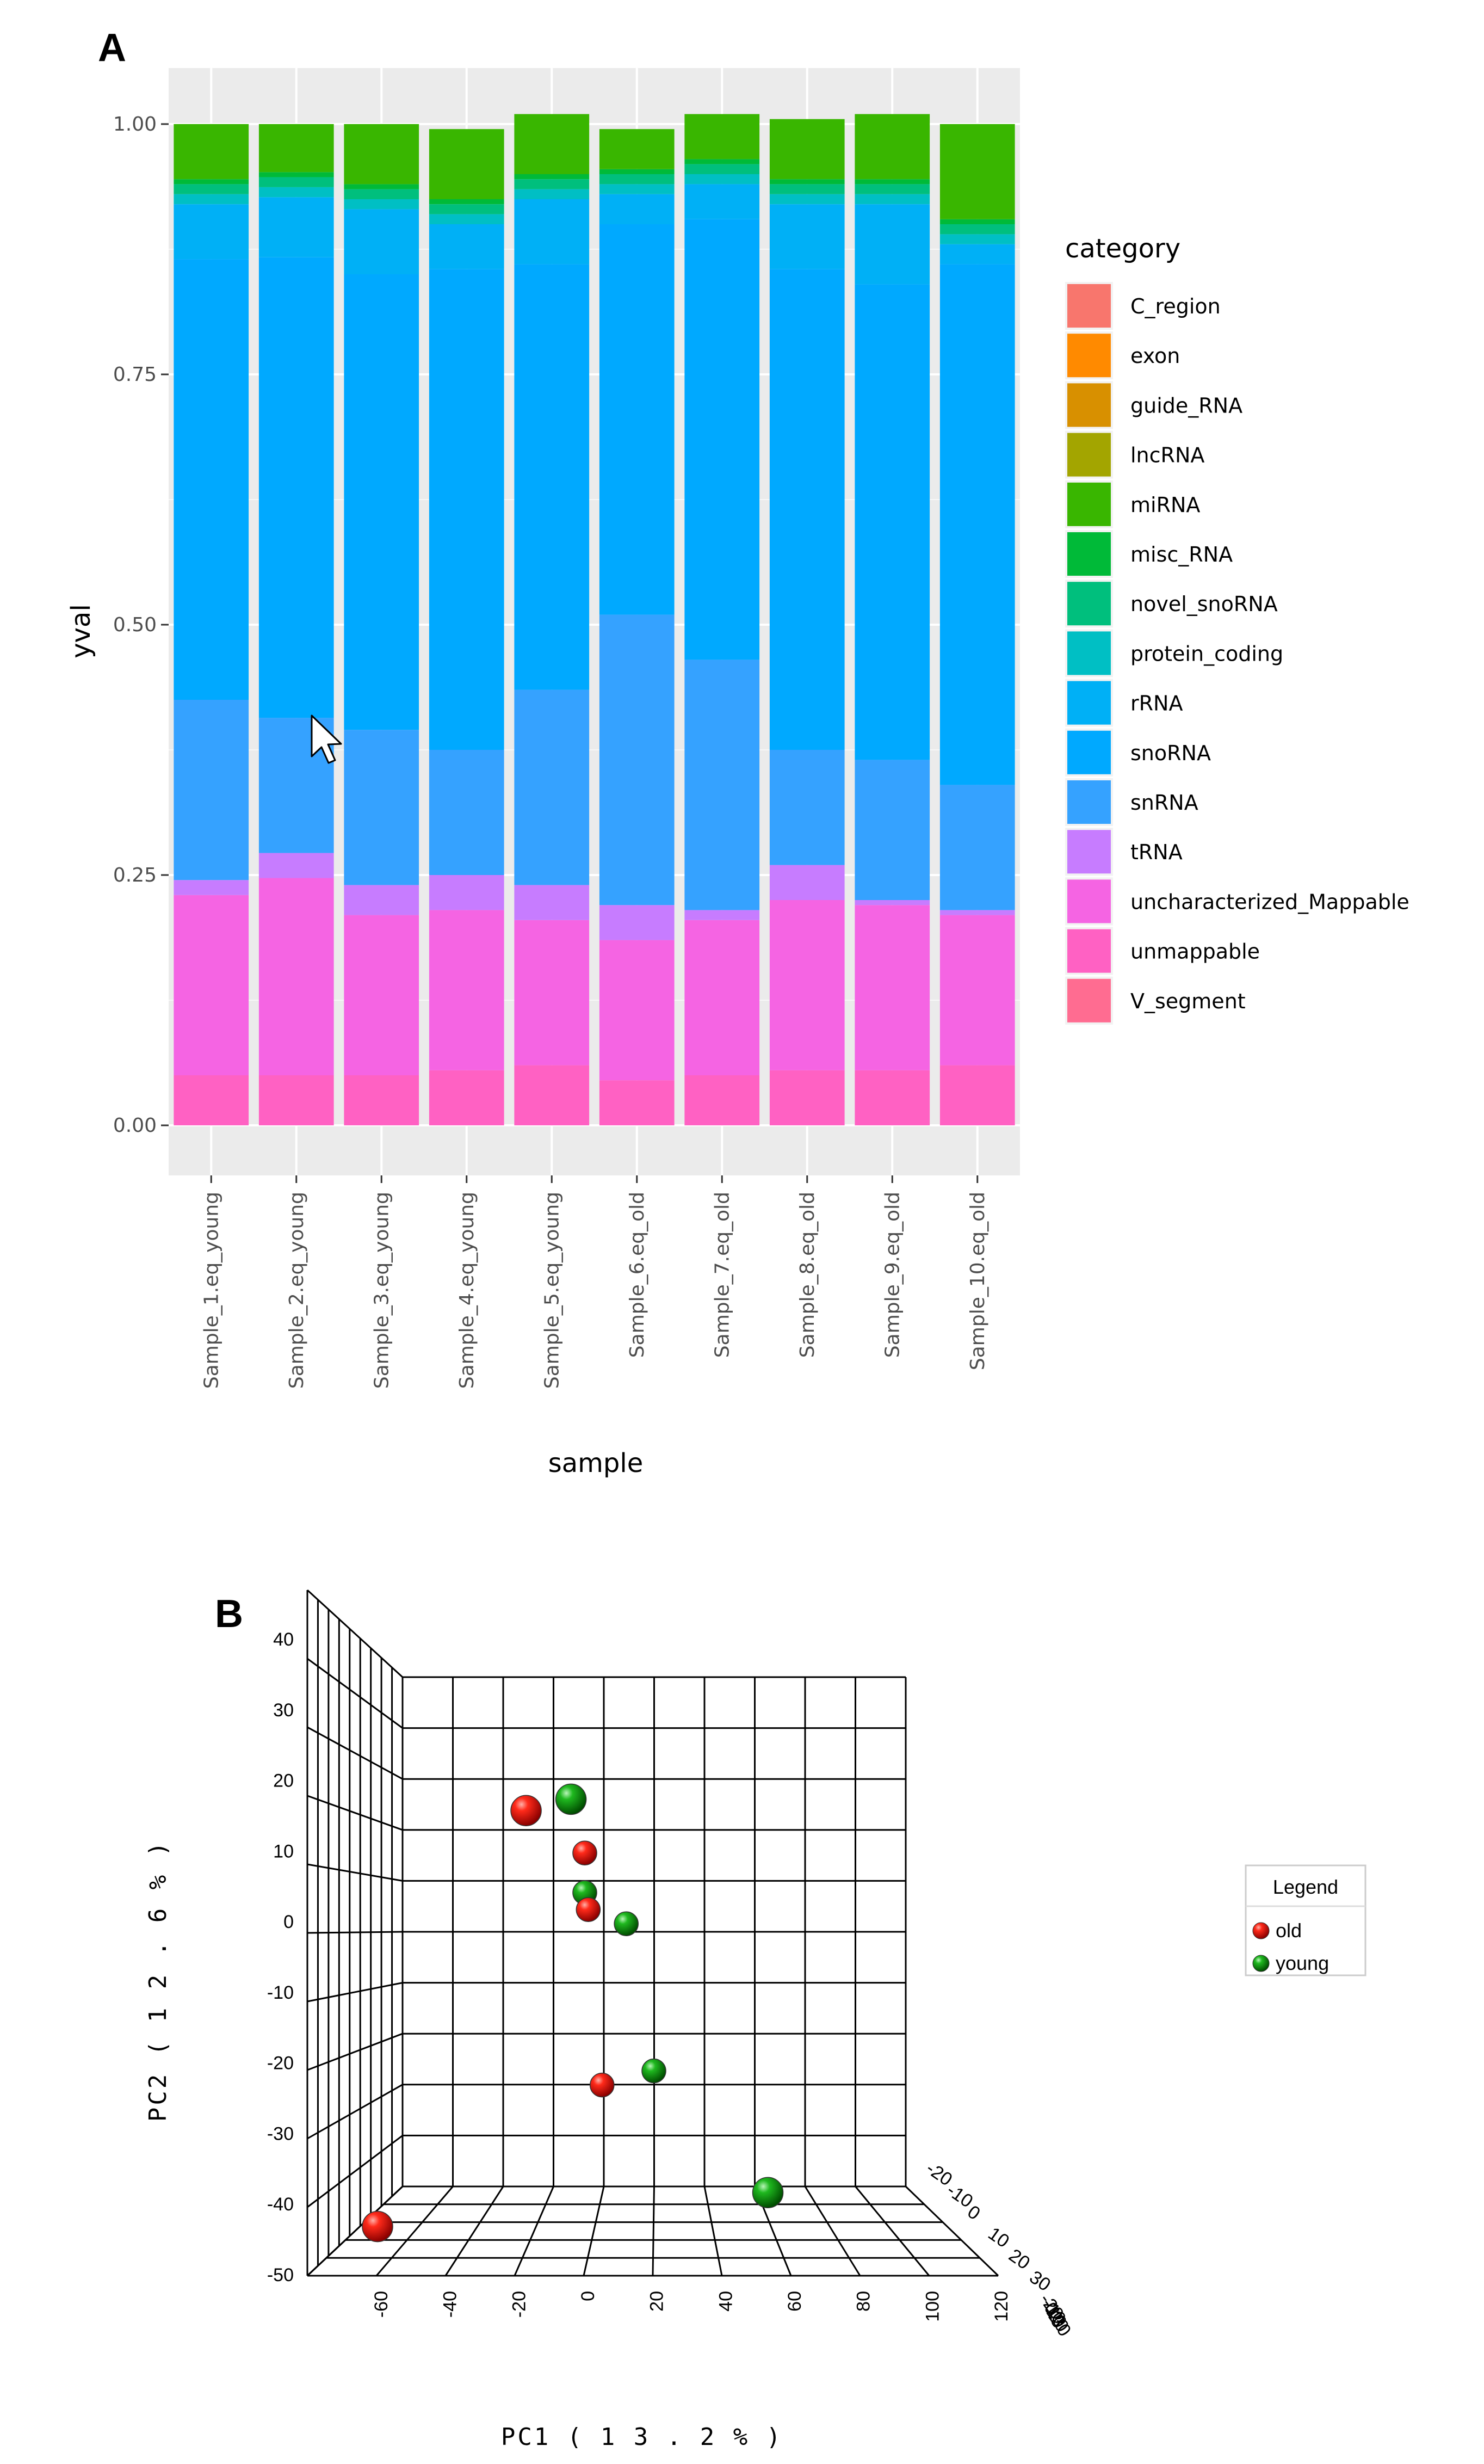 Image resolution: width=1484 pixels, height=2464 pixels. Describe the element at coordinates (1206, 654) in the screenshot. I see `legend-label: protein_coding` at that location.